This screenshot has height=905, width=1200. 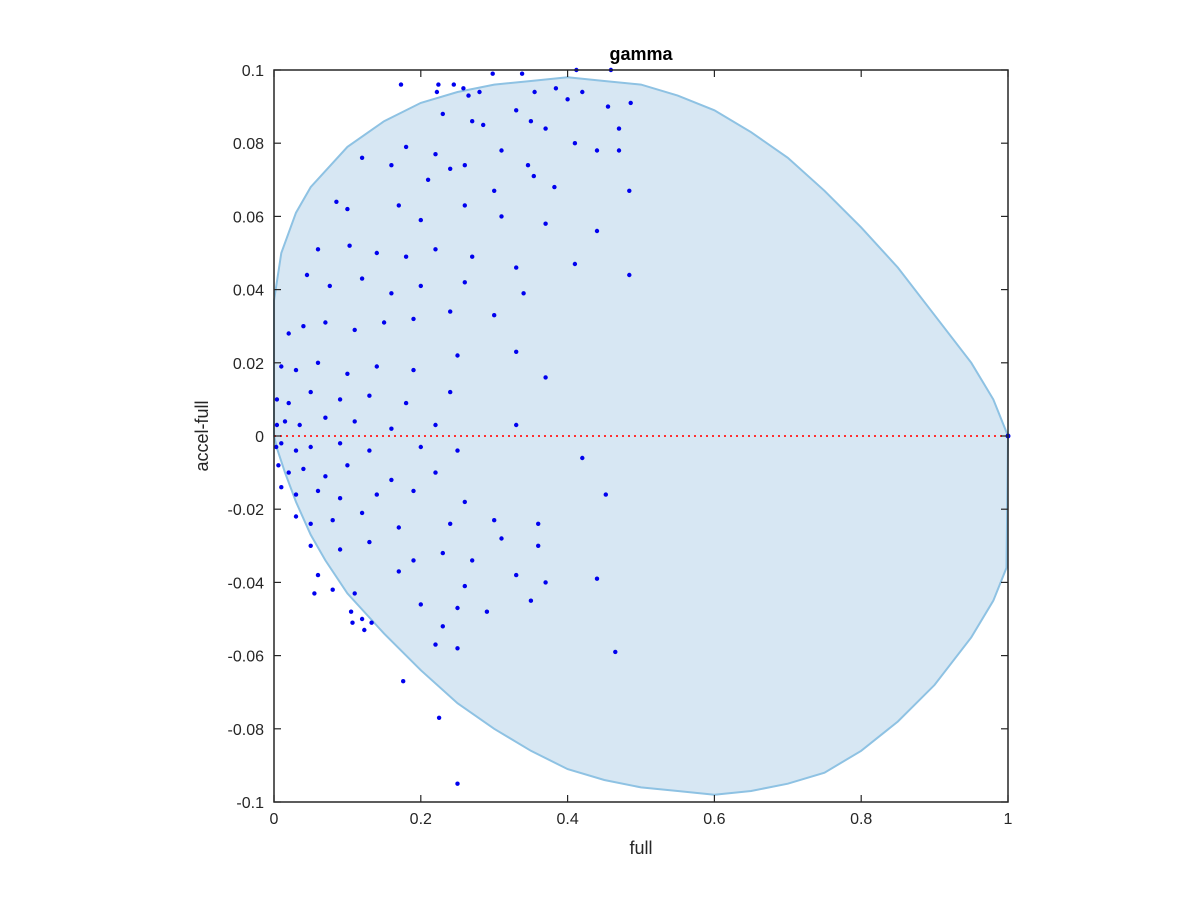 What do you see at coordinates (248, 364) in the screenshot?
I see `y-tick-label: 0.02` at bounding box center [248, 364].